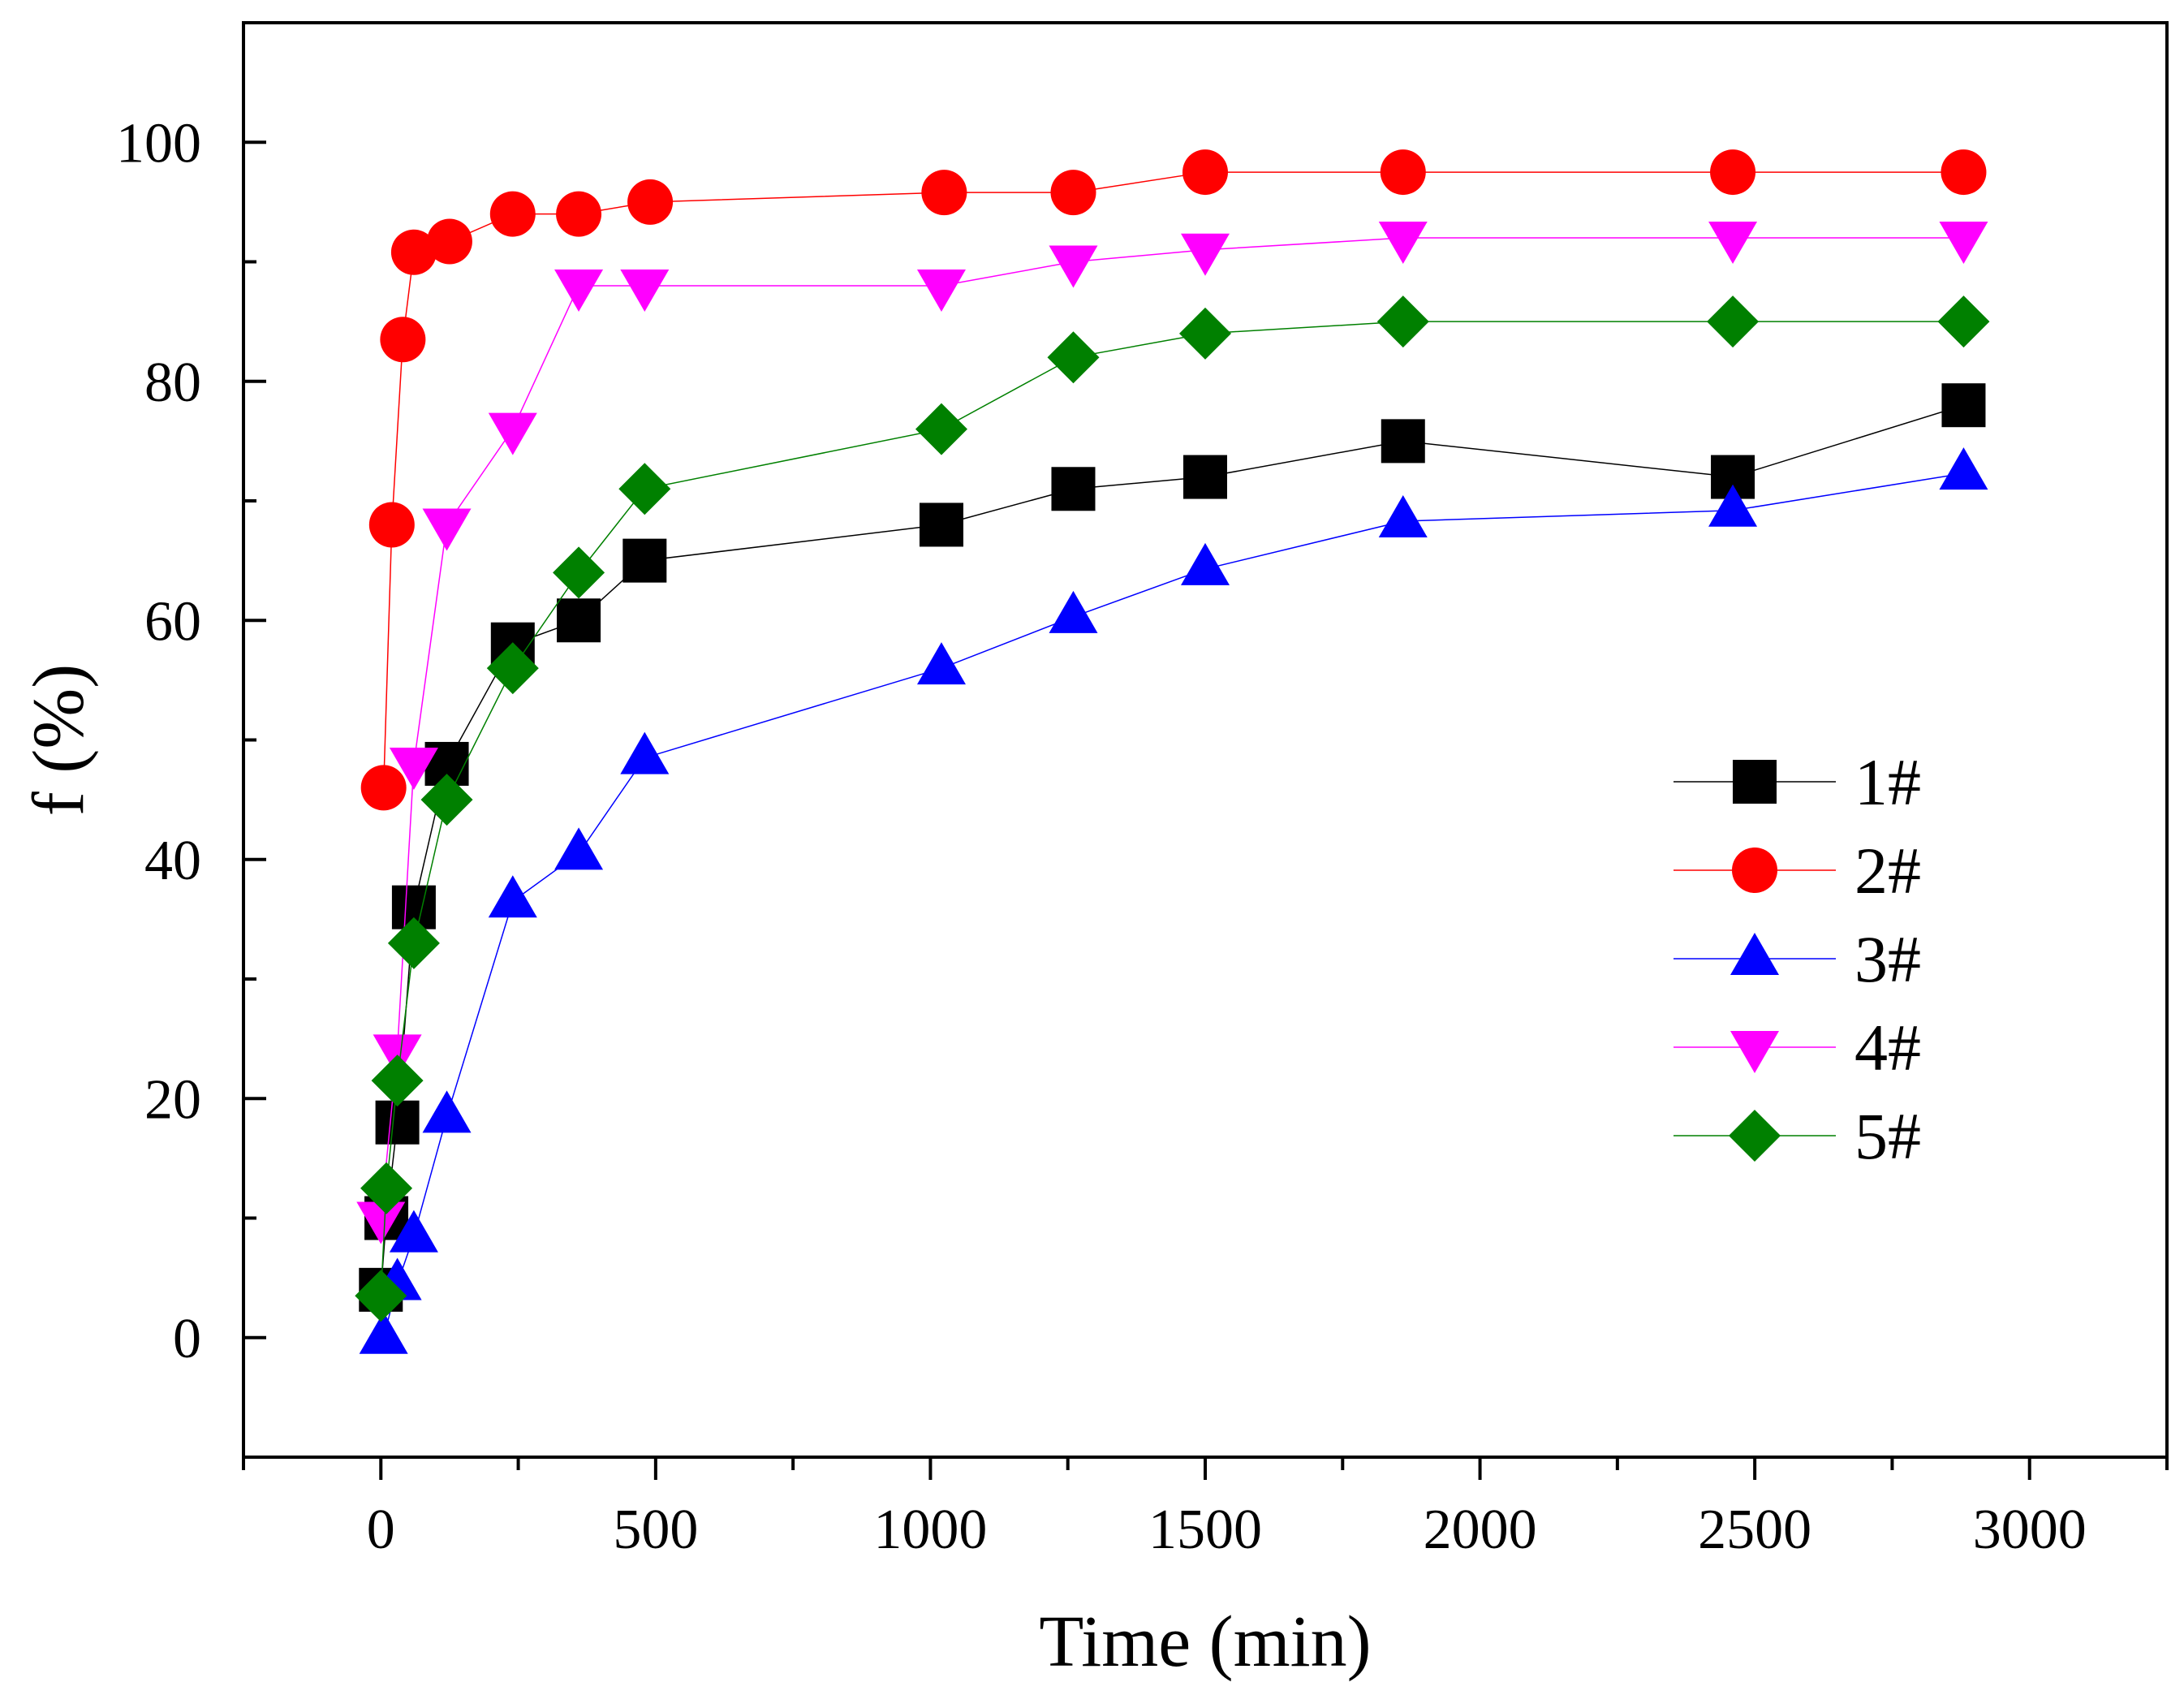 Image resolution: width=2184 pixels, height=1695 pixels. I want to click on x-tick-label: 2000, so click(1480, 1530).